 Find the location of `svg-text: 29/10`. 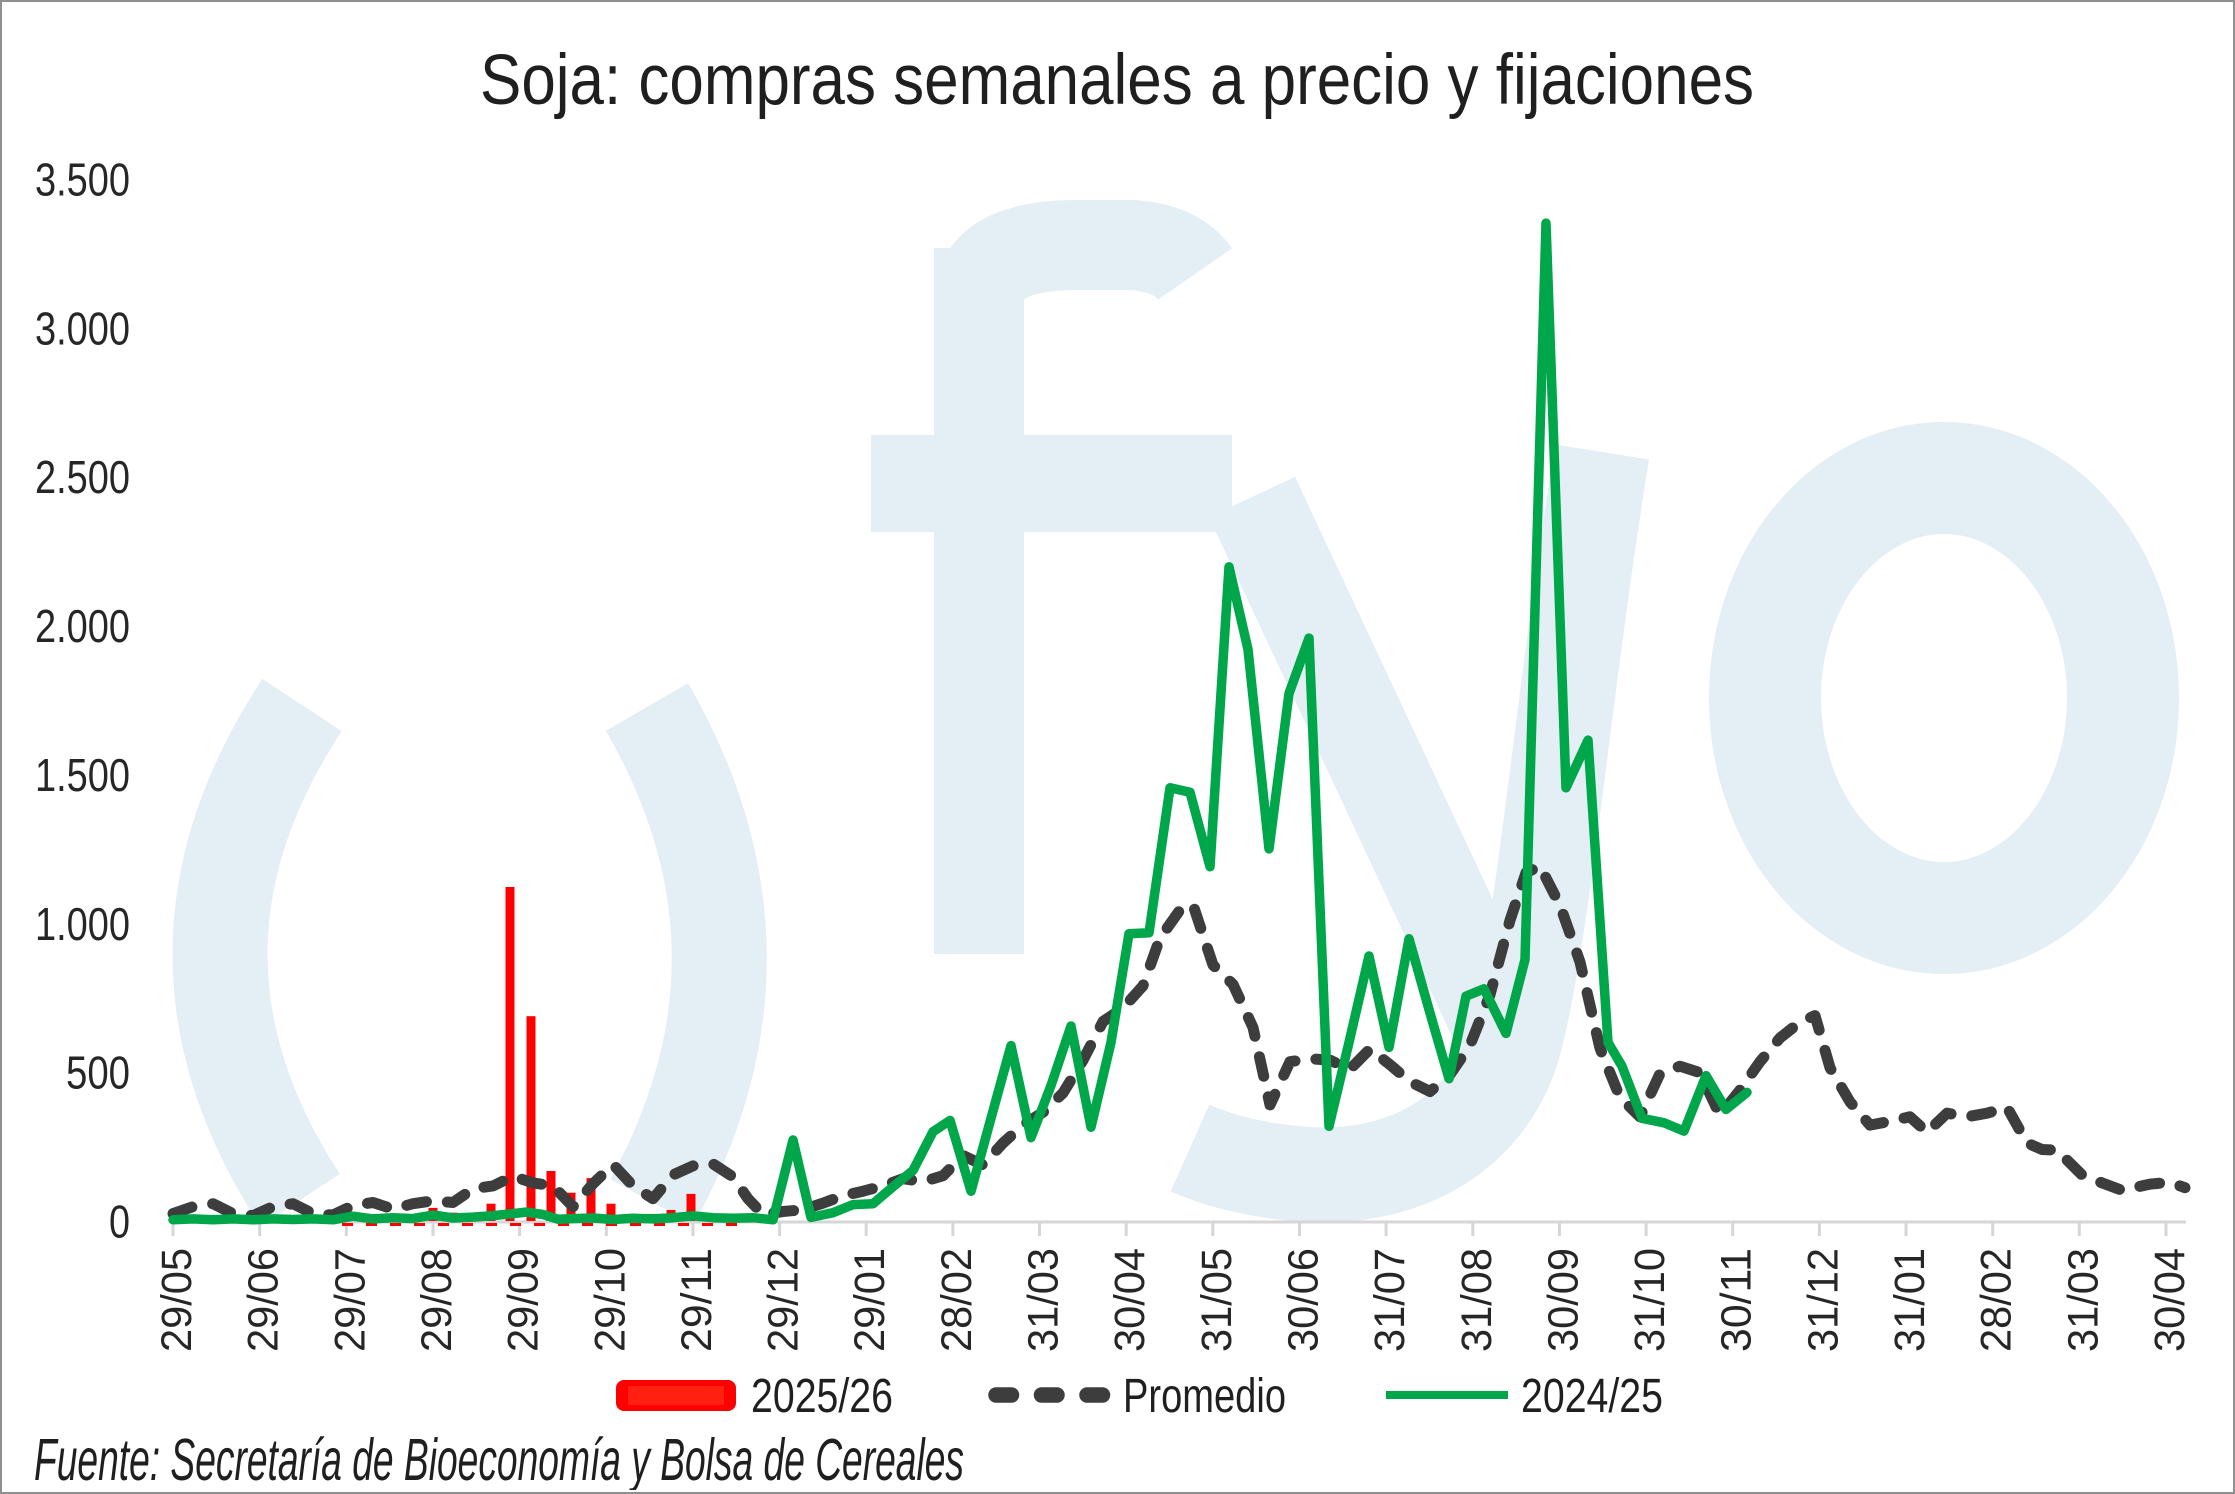

svg-text: 29/10 is located at coordinates (610, 1300).